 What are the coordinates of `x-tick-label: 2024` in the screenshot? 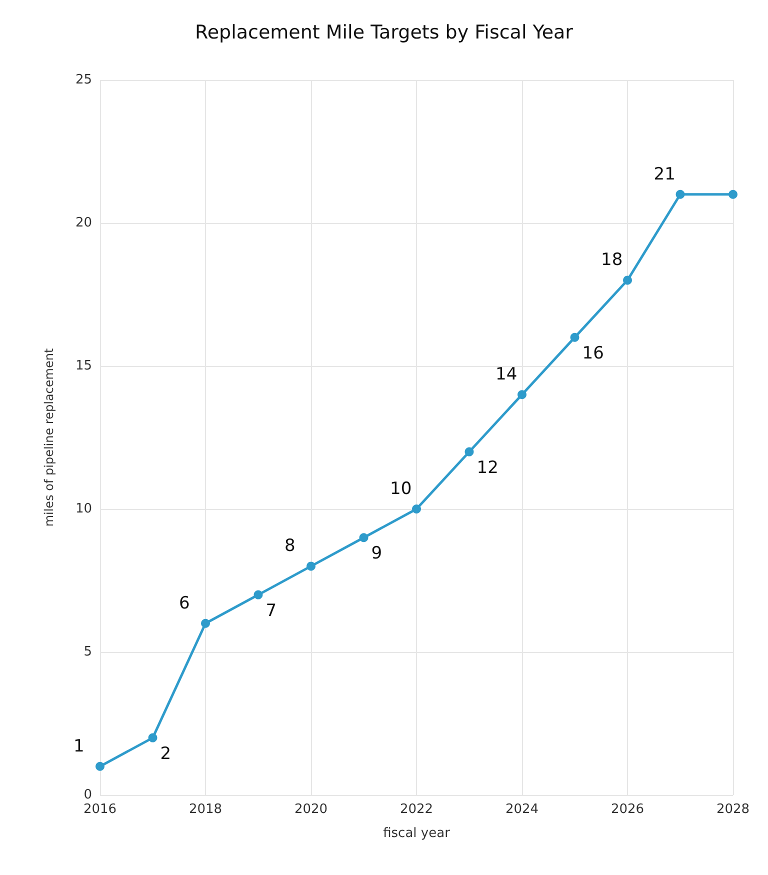 It's located at (522, 809).